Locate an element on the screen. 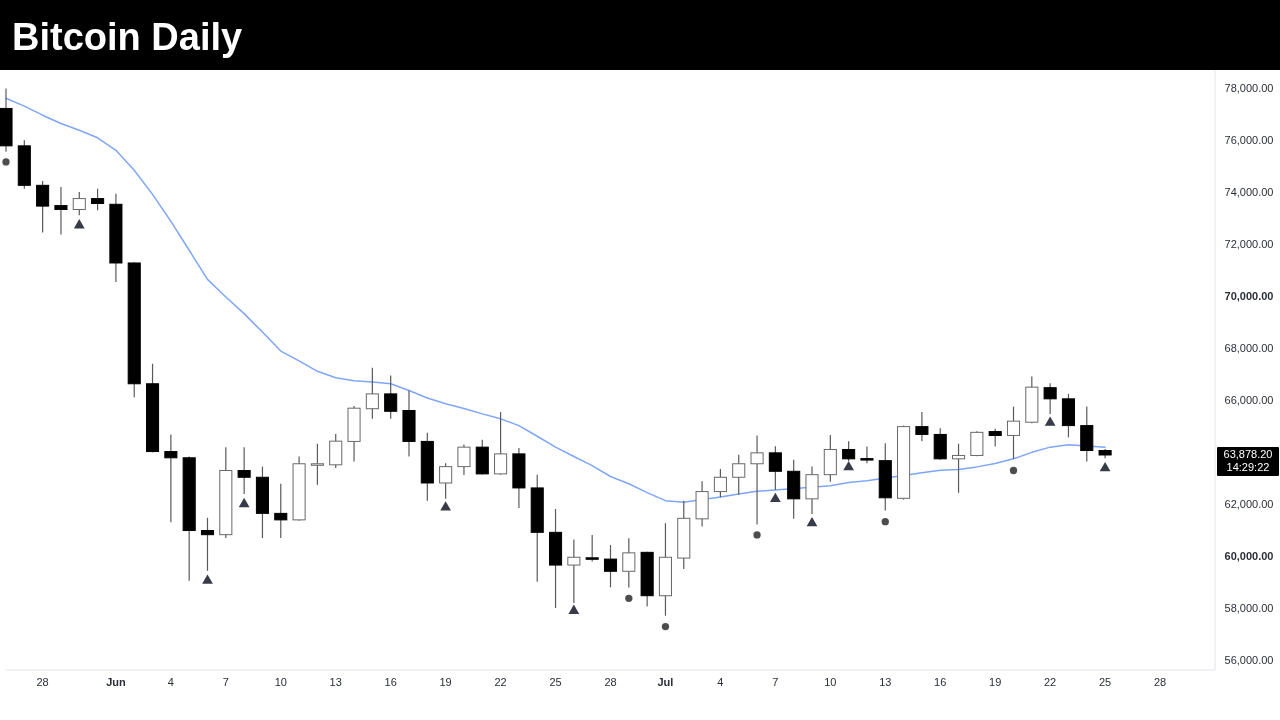 The image size is (1280, 720). y-tick-label: 72,000.00 is located at coordinates (1249, 244).